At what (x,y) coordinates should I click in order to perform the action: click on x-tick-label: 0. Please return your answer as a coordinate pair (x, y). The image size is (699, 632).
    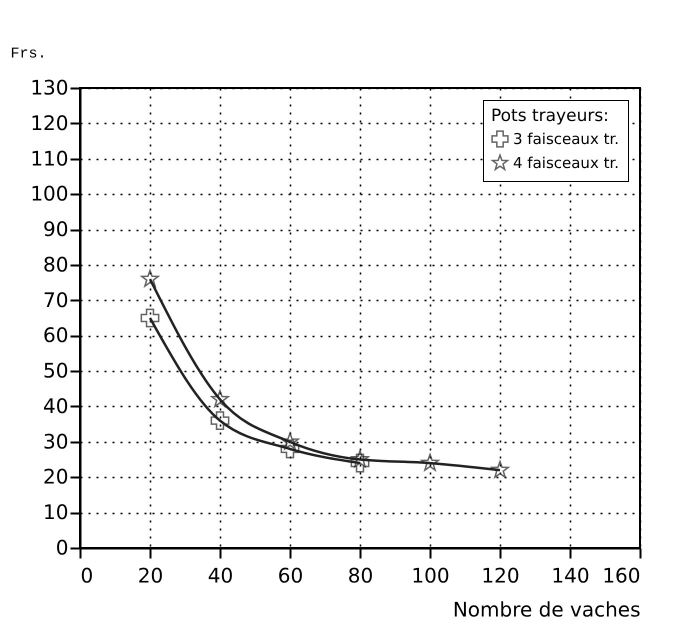
    Looking at the image, I should click on (87, 576).